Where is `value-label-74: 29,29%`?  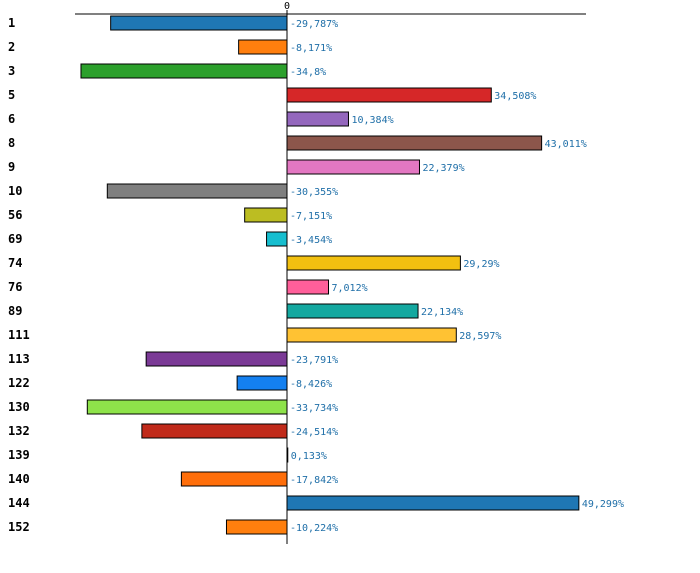
value-label-74: 29,29% is located at coordinates (481, 264).